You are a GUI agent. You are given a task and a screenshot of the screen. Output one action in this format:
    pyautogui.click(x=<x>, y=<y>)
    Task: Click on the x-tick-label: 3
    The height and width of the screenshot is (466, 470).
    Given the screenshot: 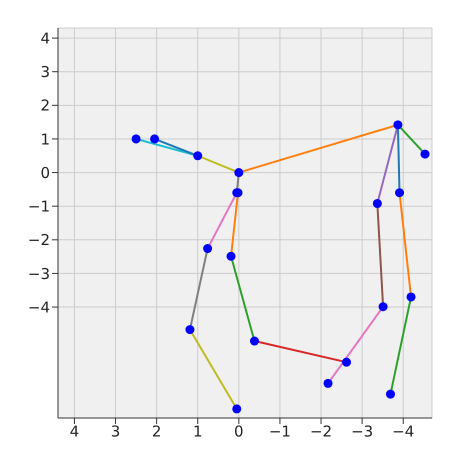 What is the action you would take?
    pyautogui.click(x=115, y=431)
    